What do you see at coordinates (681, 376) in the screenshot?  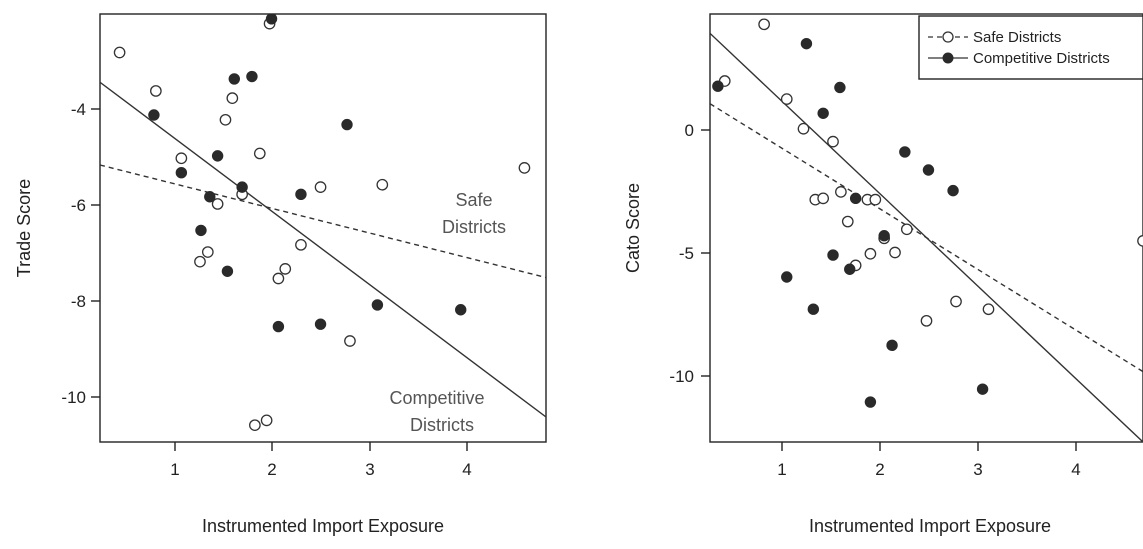 I see `y-tick-label: -10` at bounding box center [681, 376].